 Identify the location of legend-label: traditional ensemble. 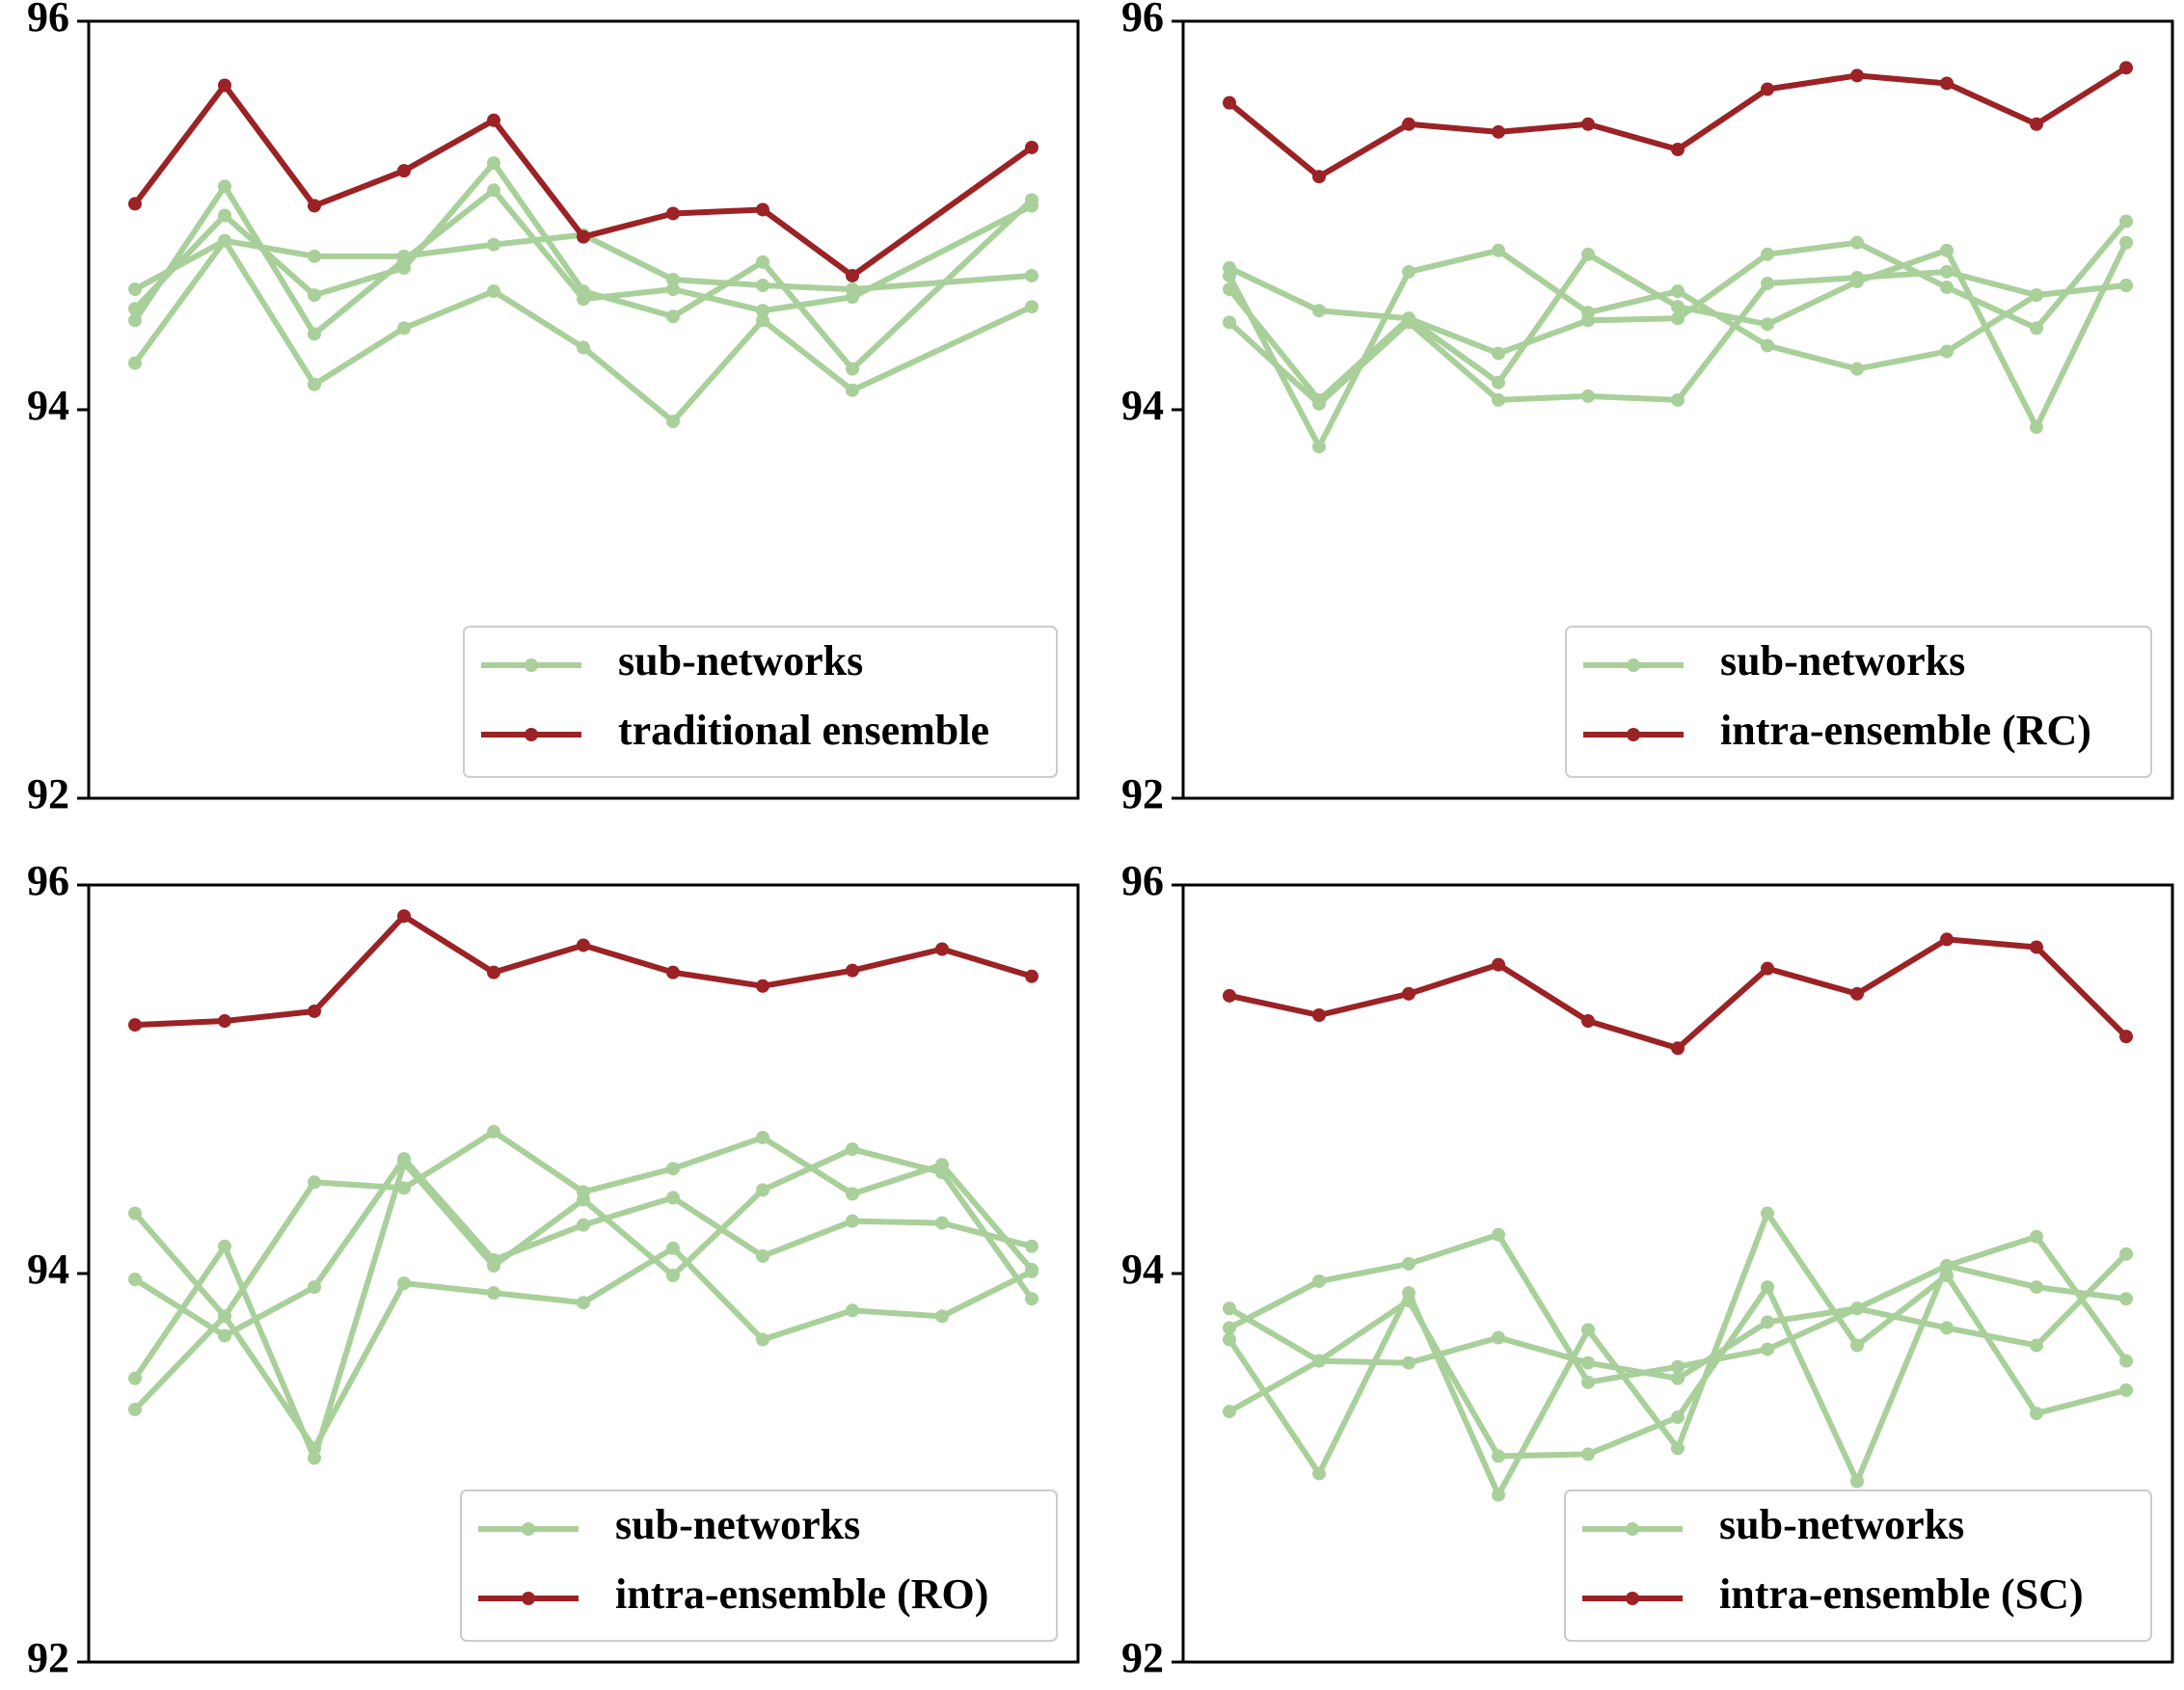
(803, 730).